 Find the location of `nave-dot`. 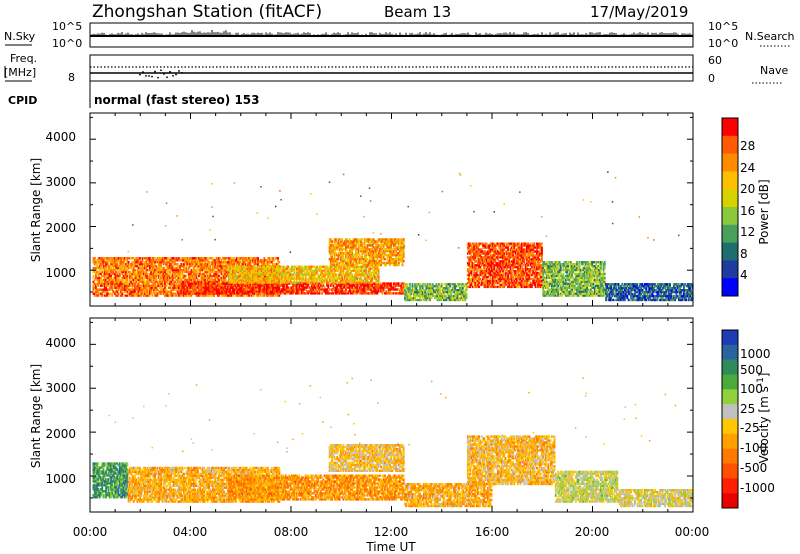

nave-dot is located at coordinates (155, 71).